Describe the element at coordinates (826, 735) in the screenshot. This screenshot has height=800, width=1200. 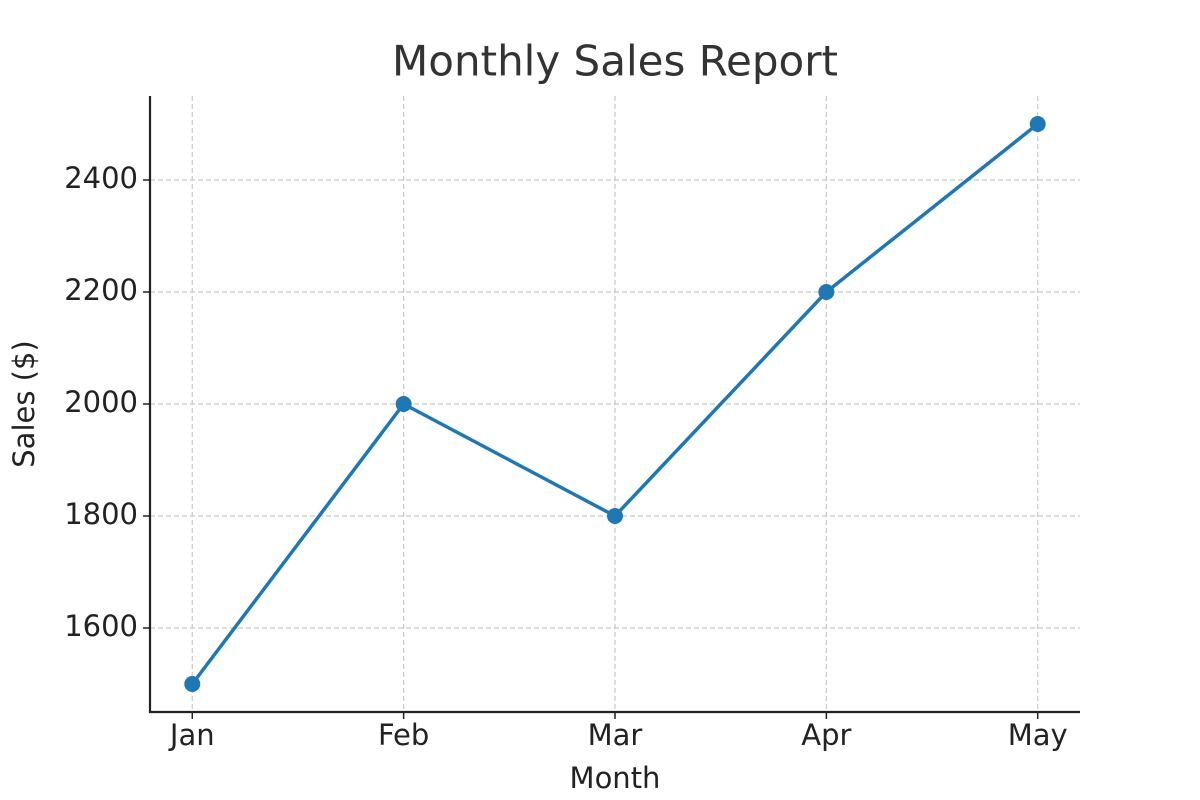
I see `x-tick-label: Apr` at that location.